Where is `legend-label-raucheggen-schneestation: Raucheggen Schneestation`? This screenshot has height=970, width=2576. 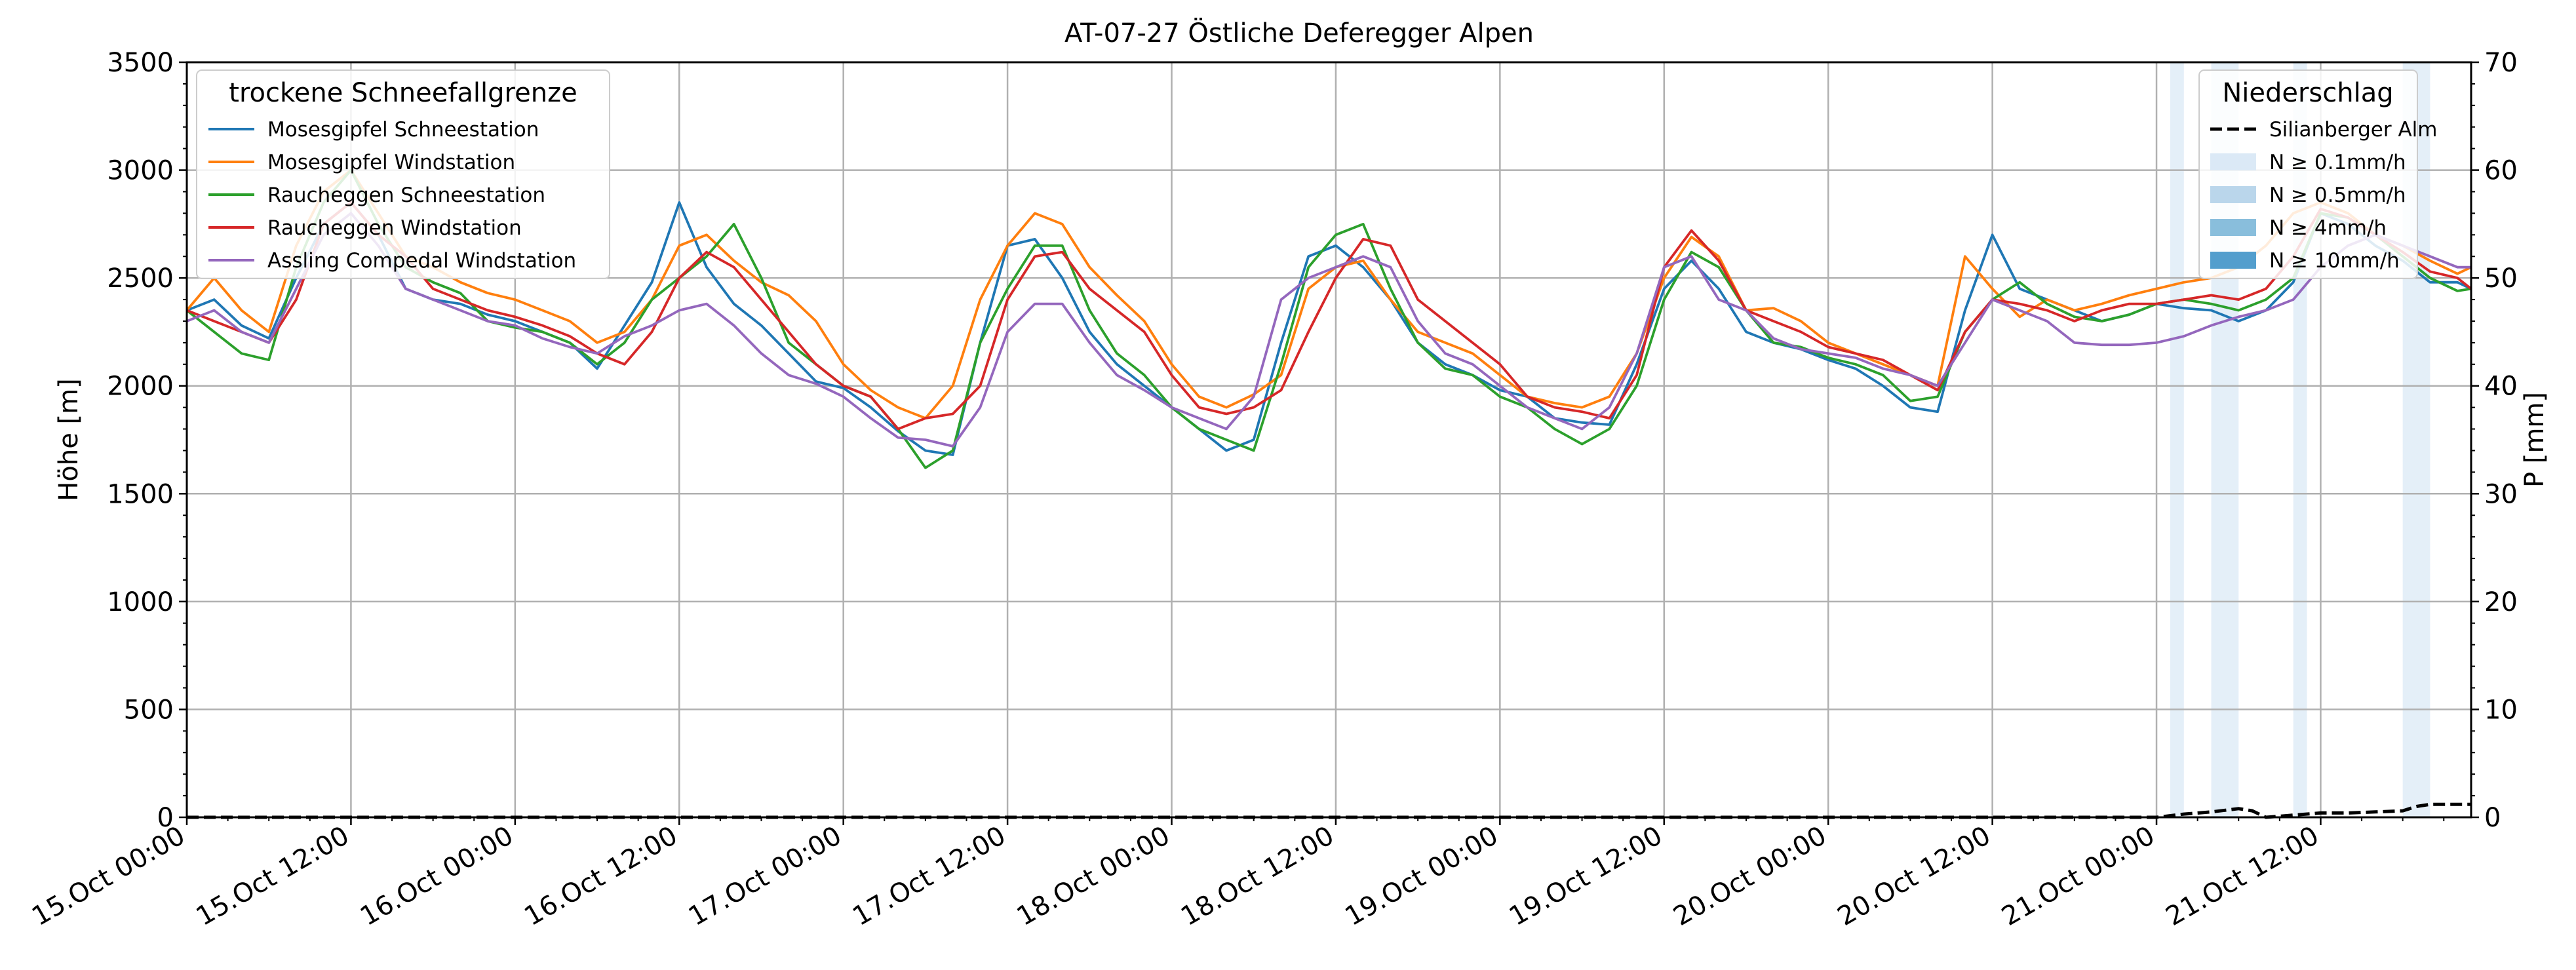 legend-label-raucheggen-schneestation: Raucheggen Schneestation is located at coordinates (406, 195).